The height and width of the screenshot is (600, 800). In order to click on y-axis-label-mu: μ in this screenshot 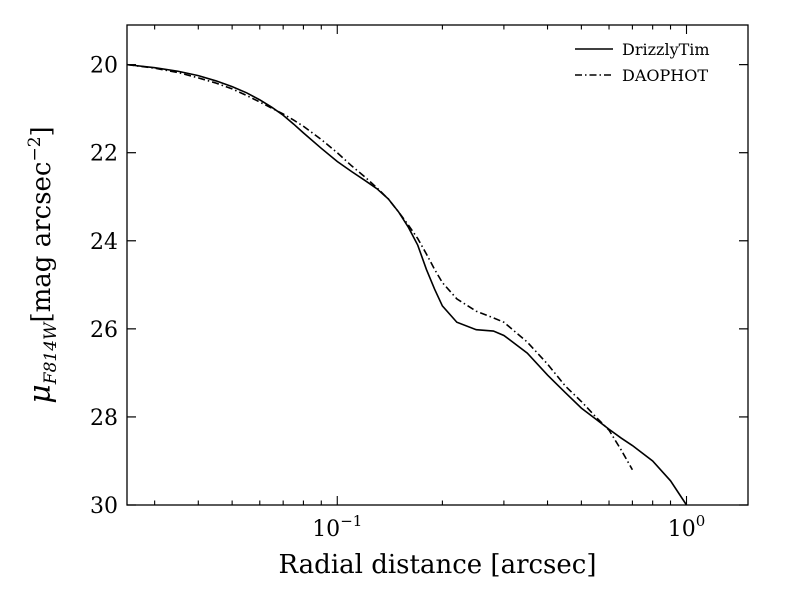, I will do `click(40, 394)`.